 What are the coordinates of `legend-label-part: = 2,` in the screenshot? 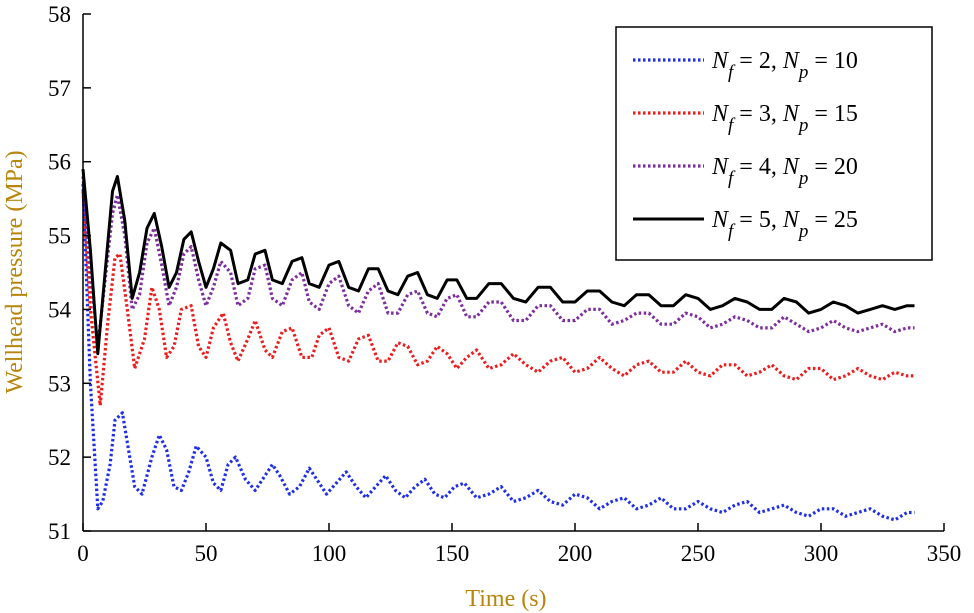 It's located at (758, 61).